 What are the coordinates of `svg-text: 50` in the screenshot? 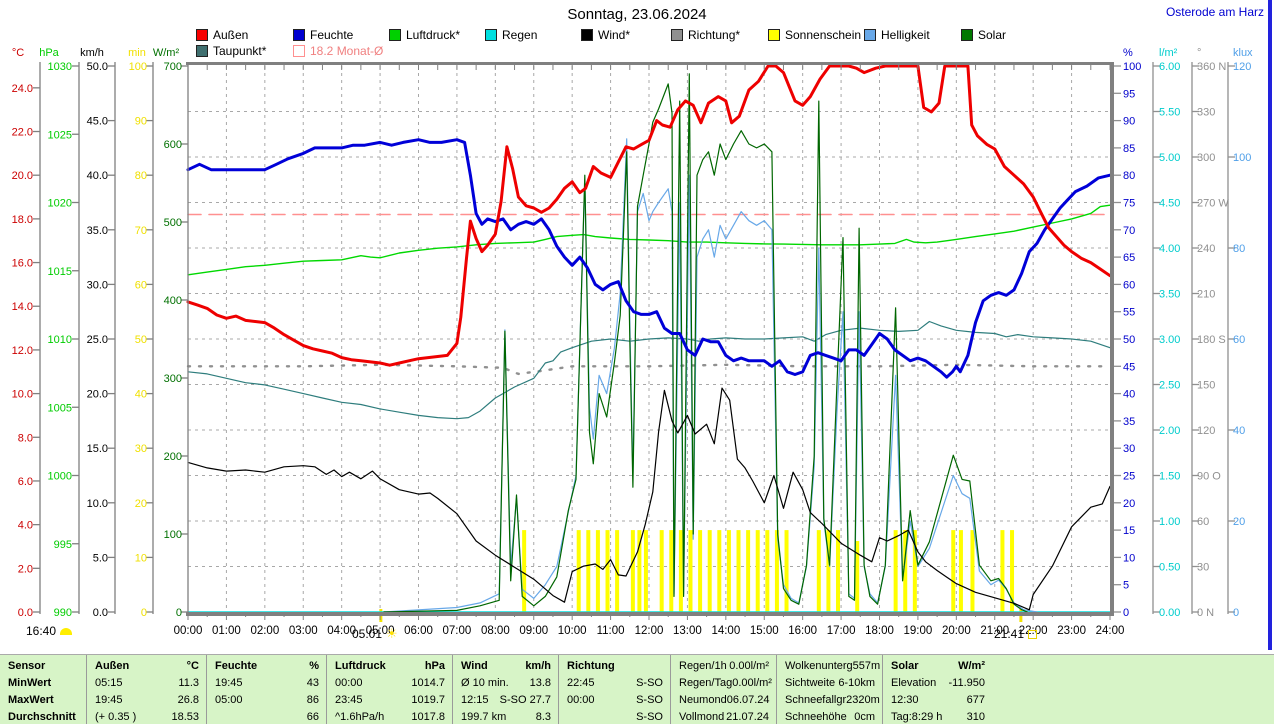 It's located at (1129, 340).